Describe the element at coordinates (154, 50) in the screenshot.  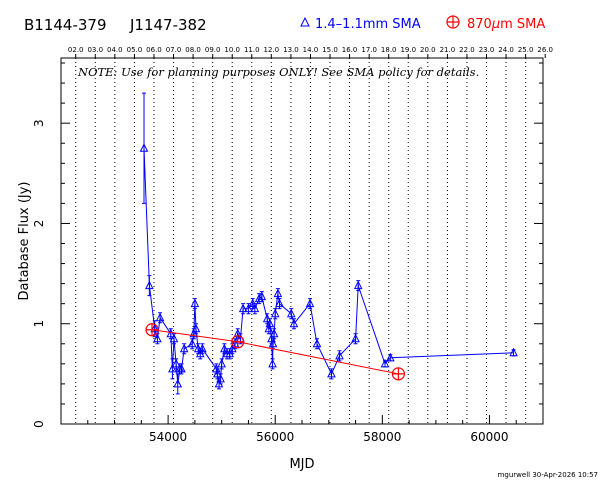
I see `top-axis-label: 06.0` at that location.